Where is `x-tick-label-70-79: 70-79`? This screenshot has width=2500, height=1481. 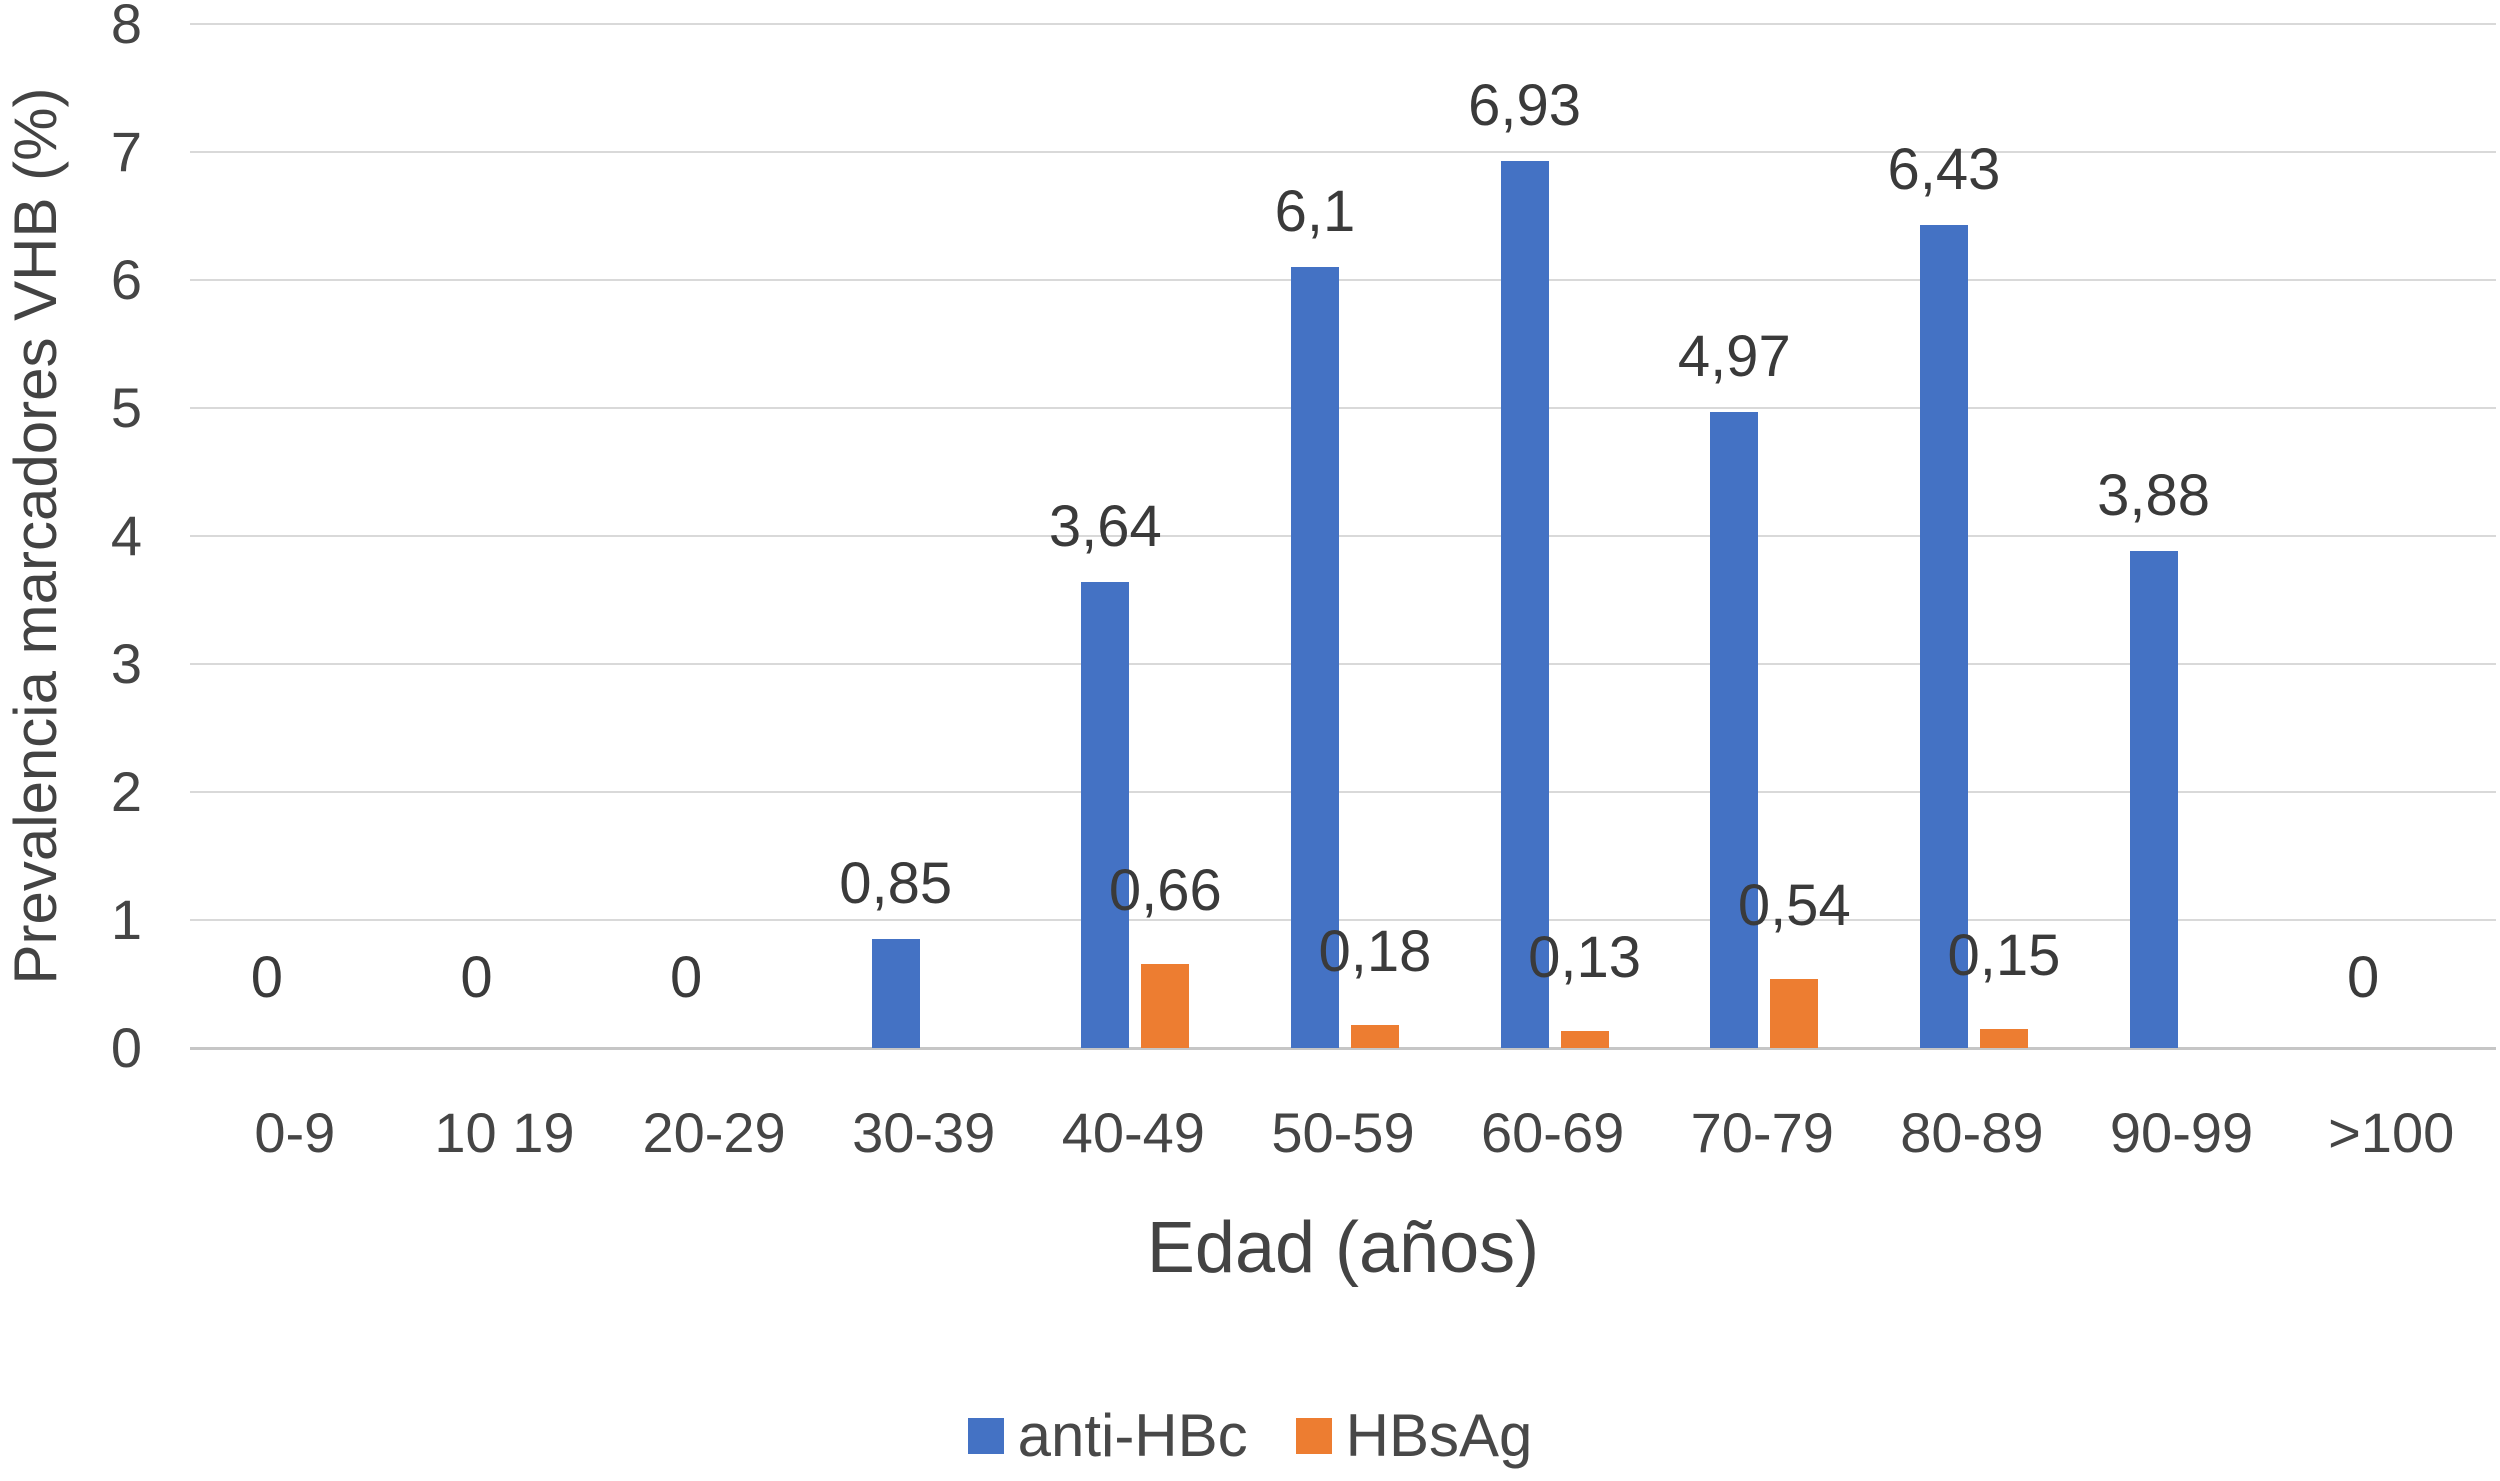
x-tick-label-70-79: 70-79 is located at coordinates (1762, 1132).